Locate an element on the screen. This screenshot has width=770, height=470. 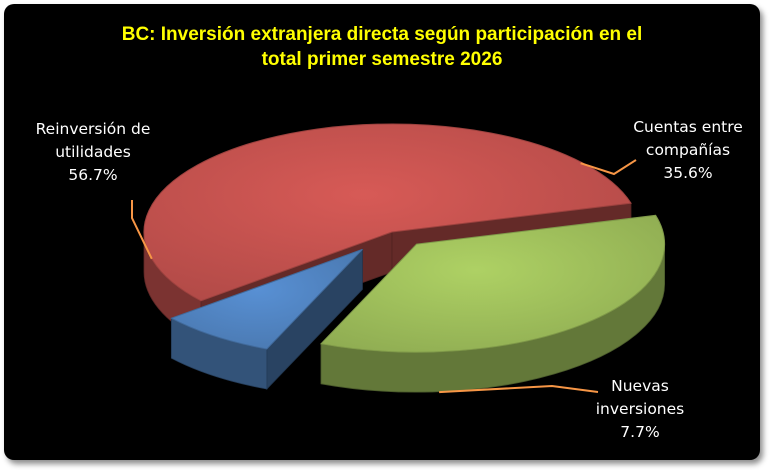
slice-label-nuevas-line-2: inversiones is located at coordinates (640, 409).